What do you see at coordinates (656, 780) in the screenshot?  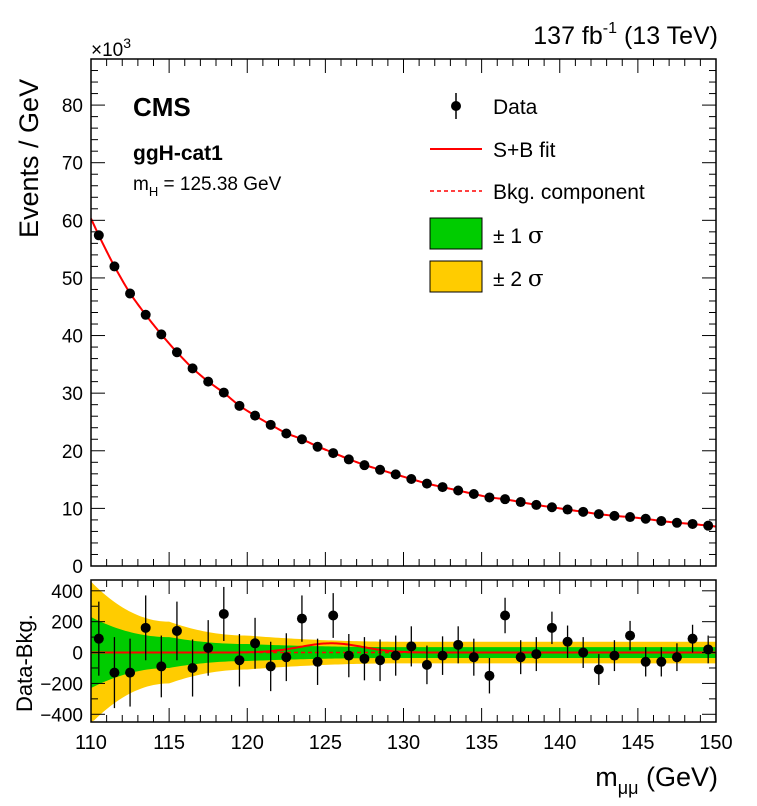 I see `x-axis-title: mμμ (GeV)` at bounding box center [656, 780].